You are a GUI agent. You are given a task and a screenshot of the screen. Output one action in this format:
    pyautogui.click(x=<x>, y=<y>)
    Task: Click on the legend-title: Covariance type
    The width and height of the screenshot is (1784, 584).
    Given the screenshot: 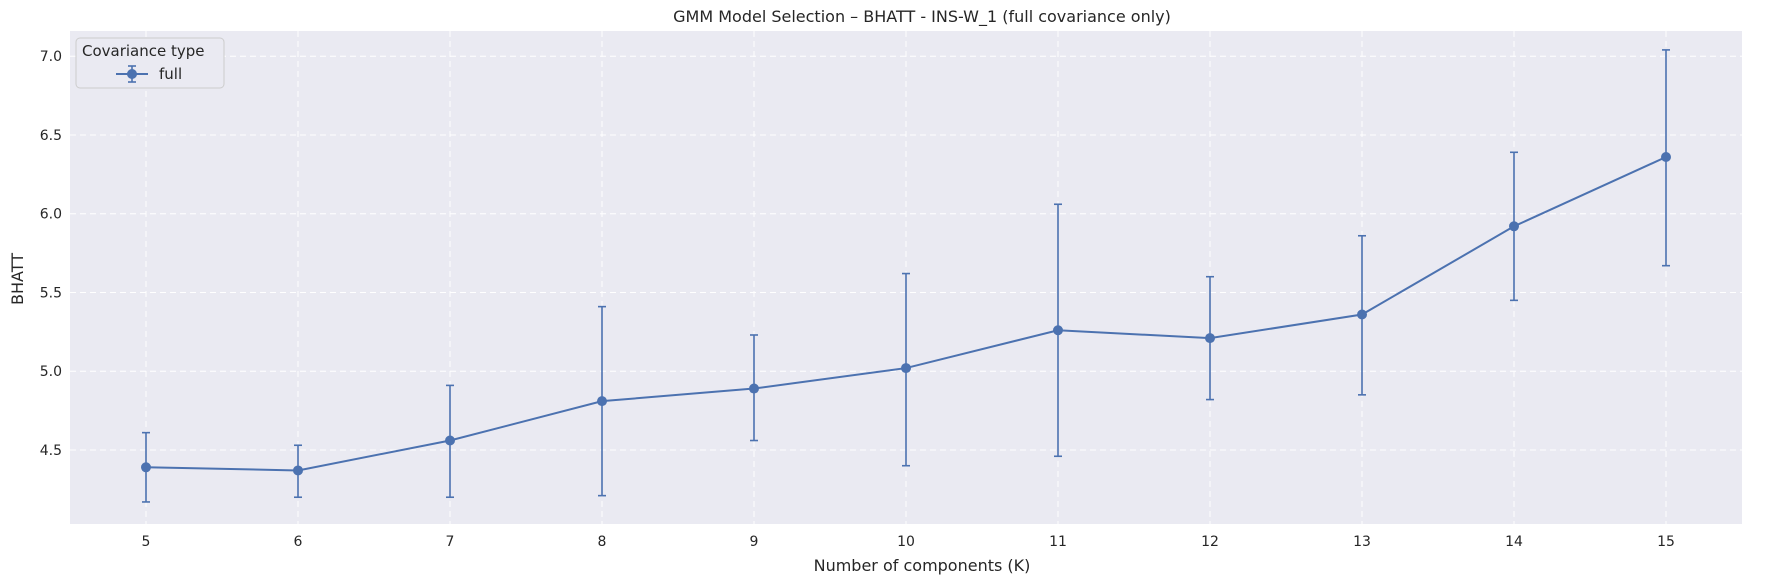 What is the action you would take?
    pyautogui.click(x=143, y=51)
    